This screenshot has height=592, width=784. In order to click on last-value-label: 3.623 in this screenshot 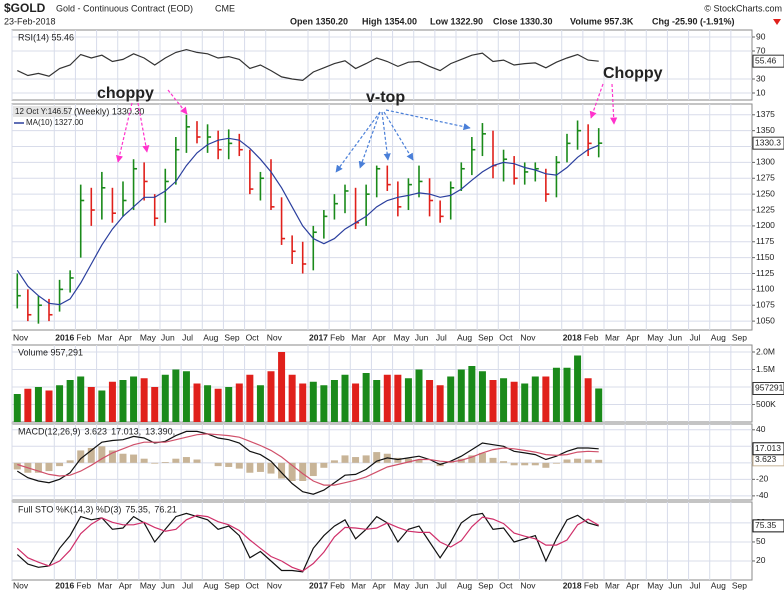, I will do `click(766, 459)`.